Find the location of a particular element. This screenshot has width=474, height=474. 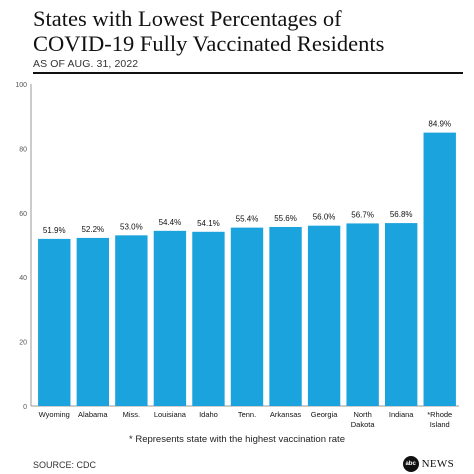

source-note: SOURCE: CDC is located at coordinates (65, 465).